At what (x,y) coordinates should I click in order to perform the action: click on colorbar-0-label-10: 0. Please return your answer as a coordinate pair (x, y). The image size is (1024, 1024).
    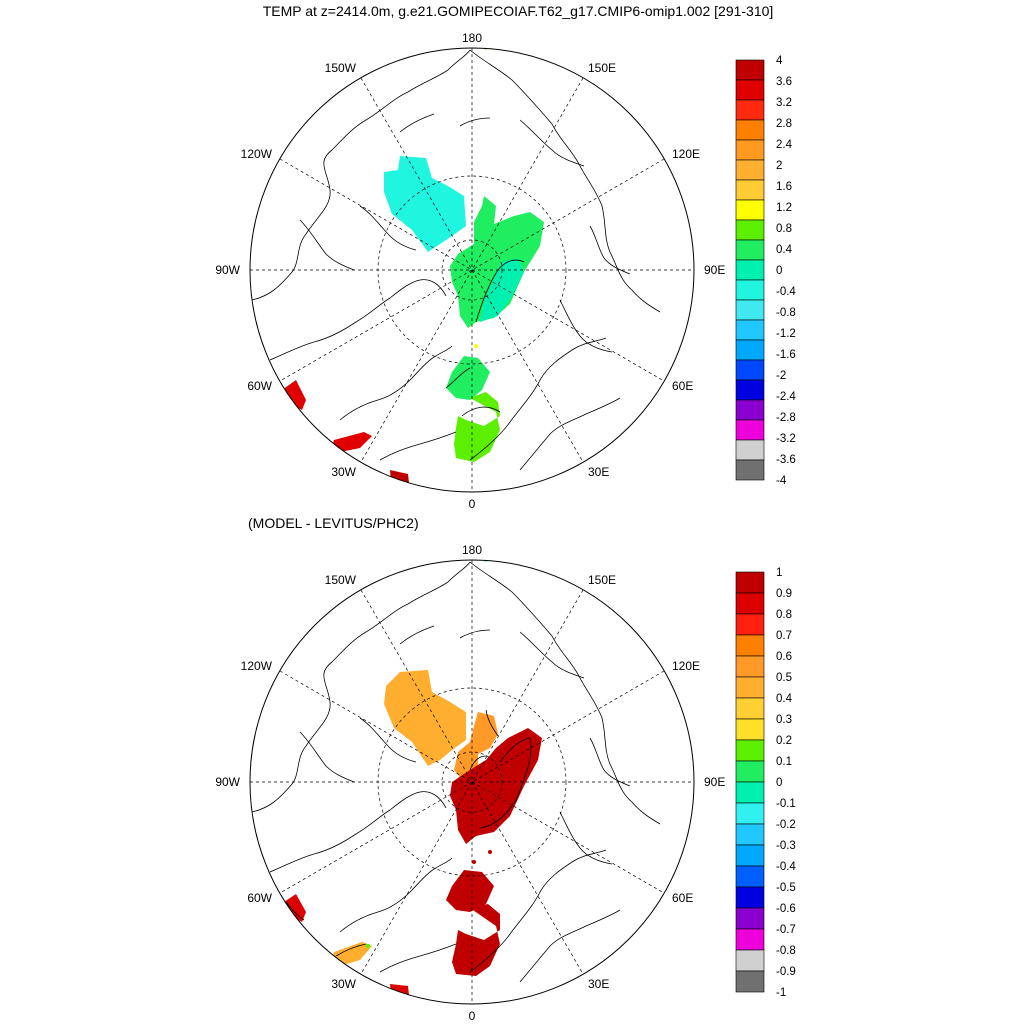
    Looking at the image, I should click on (779, 271).